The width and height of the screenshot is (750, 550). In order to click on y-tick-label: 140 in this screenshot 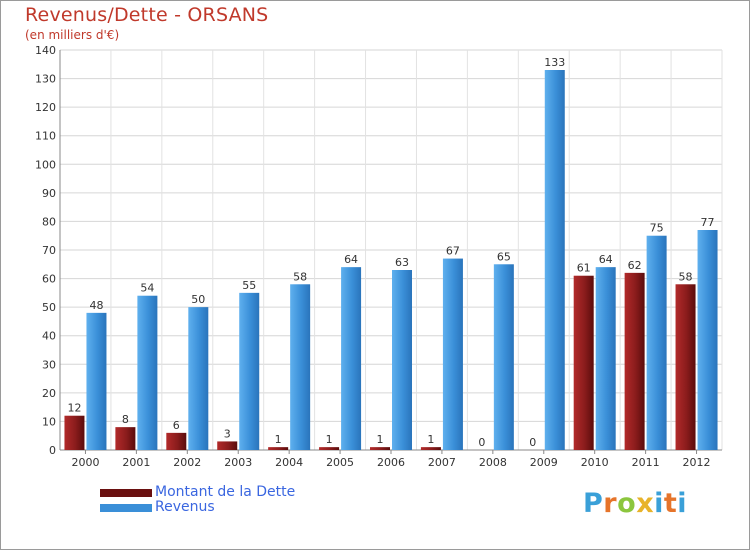, I will do `click(45, 50)`.